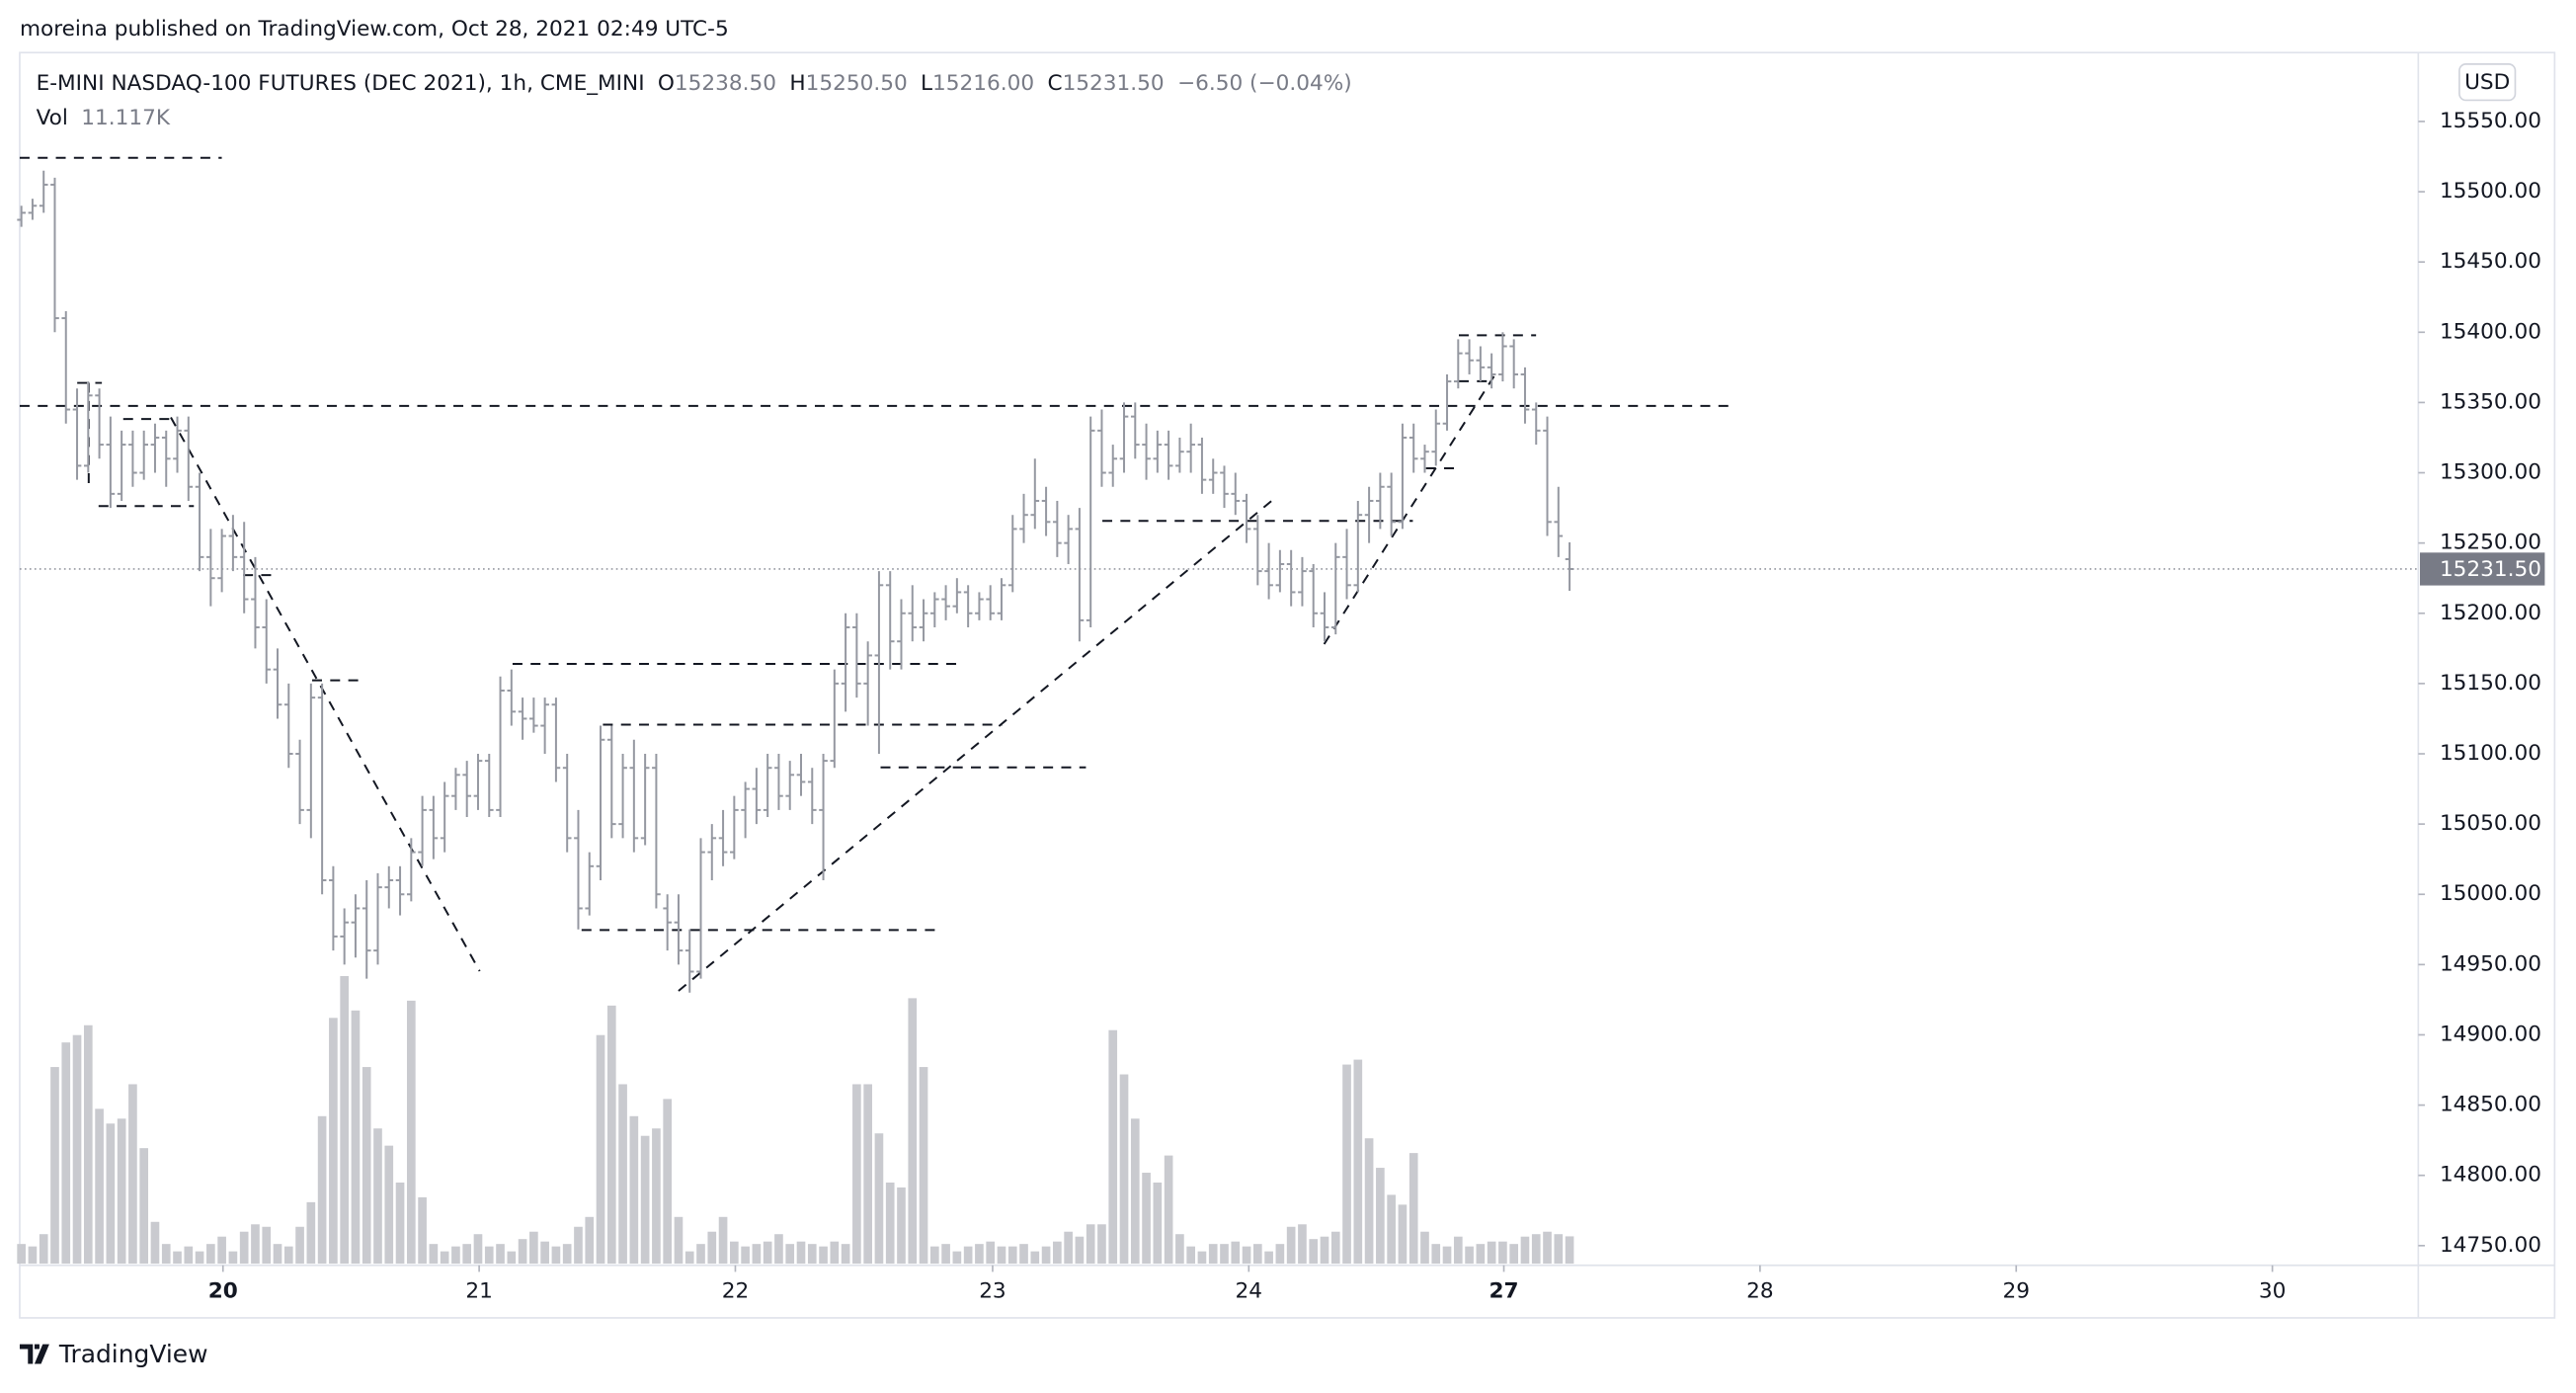  What do you see at coordinates (1759, 1290) in the screenshot?
I see `x-tick-label: 28` at bounding box center [1759, 1290].